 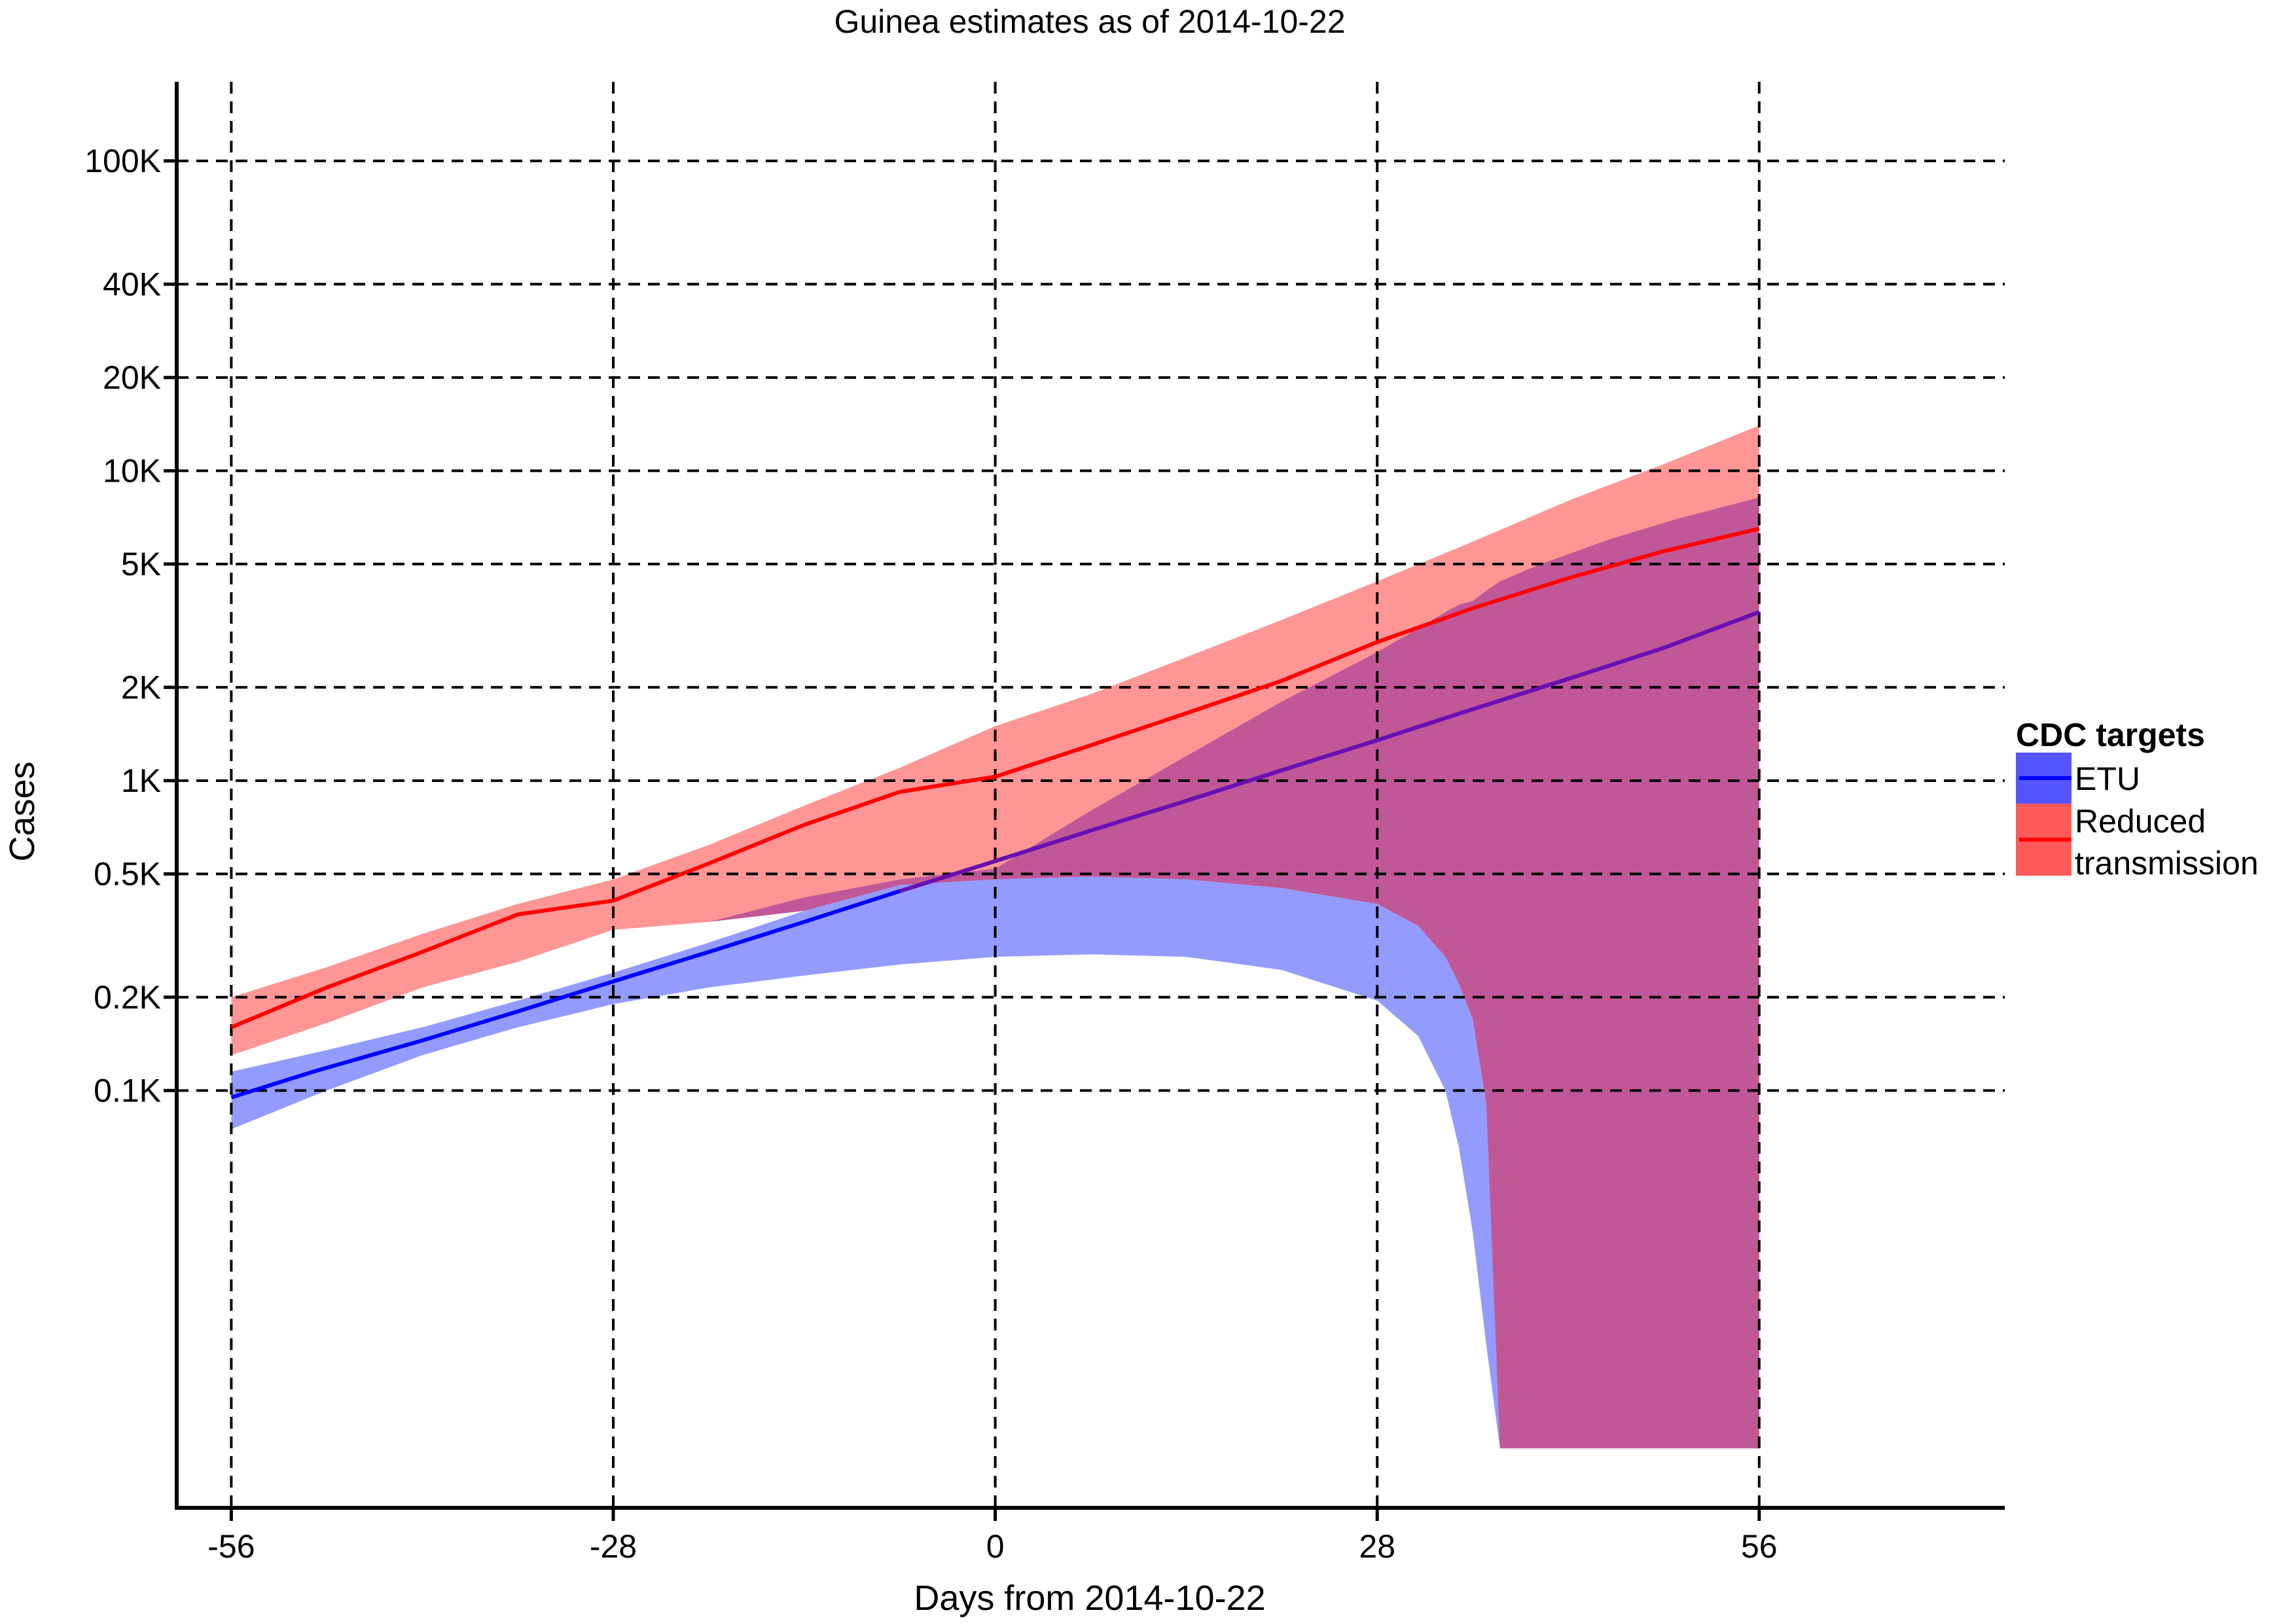 I want to click on y-axis-title: Cases, so click(x=22, y=811).